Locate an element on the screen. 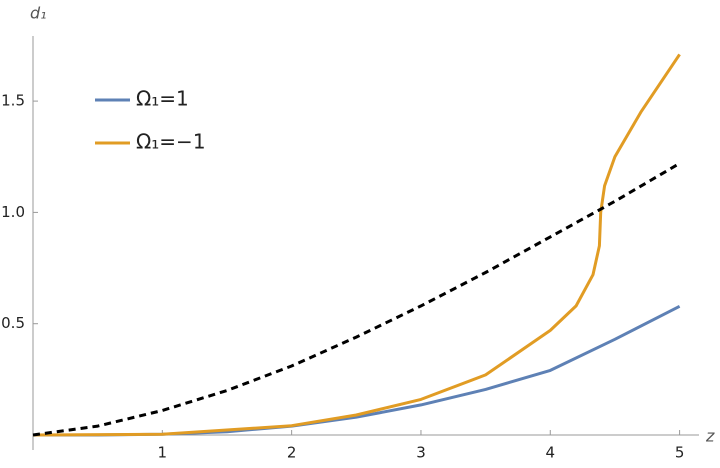 This screenshot has height=468, width=720. x-tick-label: 2 is located at coordinates (292, 453).